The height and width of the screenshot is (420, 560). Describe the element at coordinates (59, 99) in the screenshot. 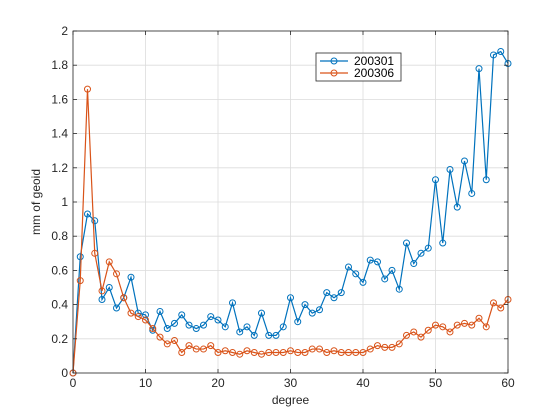

I see `y-tick-label: 1.6` at that location.